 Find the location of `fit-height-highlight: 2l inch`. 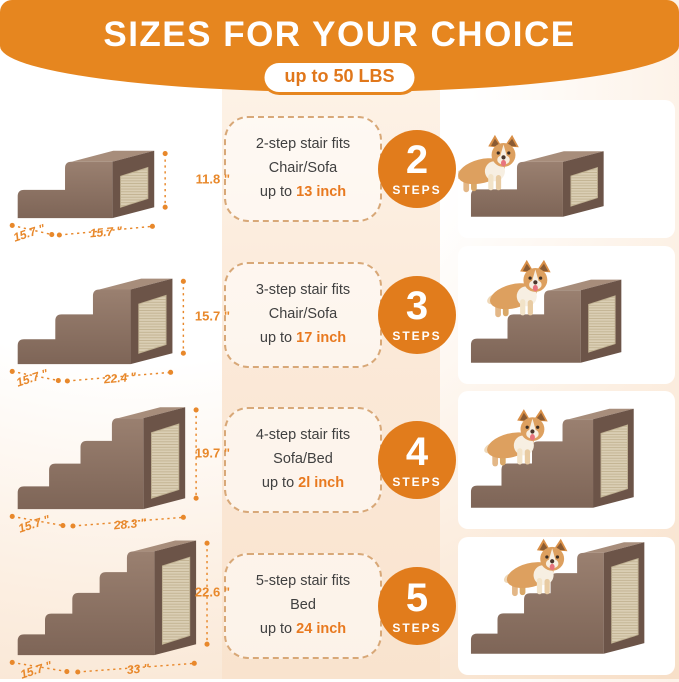

fit-height-highlight: 2l inch is located at coordinates (321, 483).